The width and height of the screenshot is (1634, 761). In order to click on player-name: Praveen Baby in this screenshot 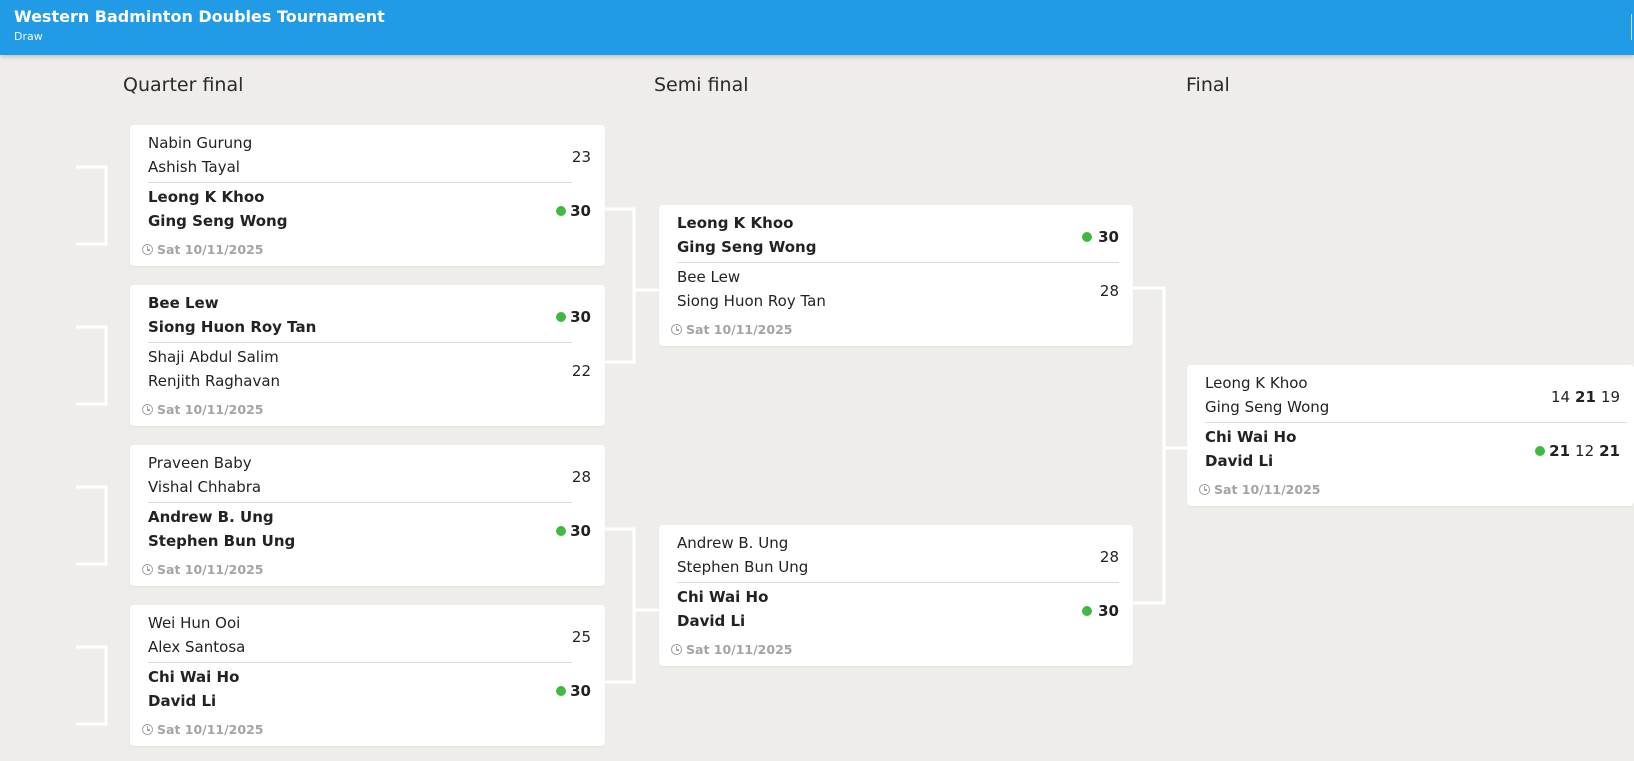, I will do `click(200, 463)`.